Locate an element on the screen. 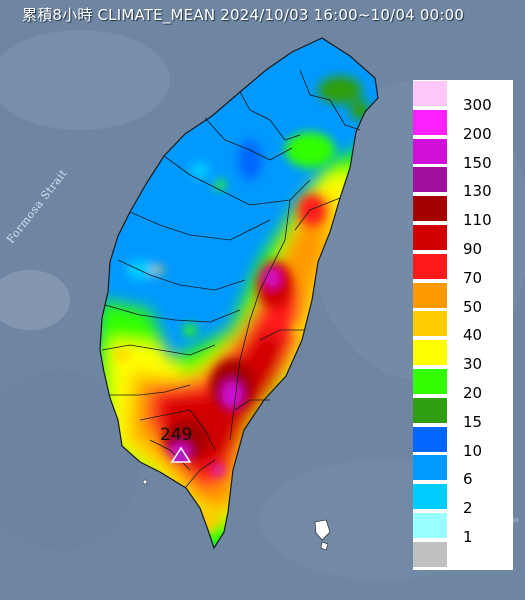 The width and height of the screenshot is (525, 600). legend-label: 10 is located at coordinates (473, 450).